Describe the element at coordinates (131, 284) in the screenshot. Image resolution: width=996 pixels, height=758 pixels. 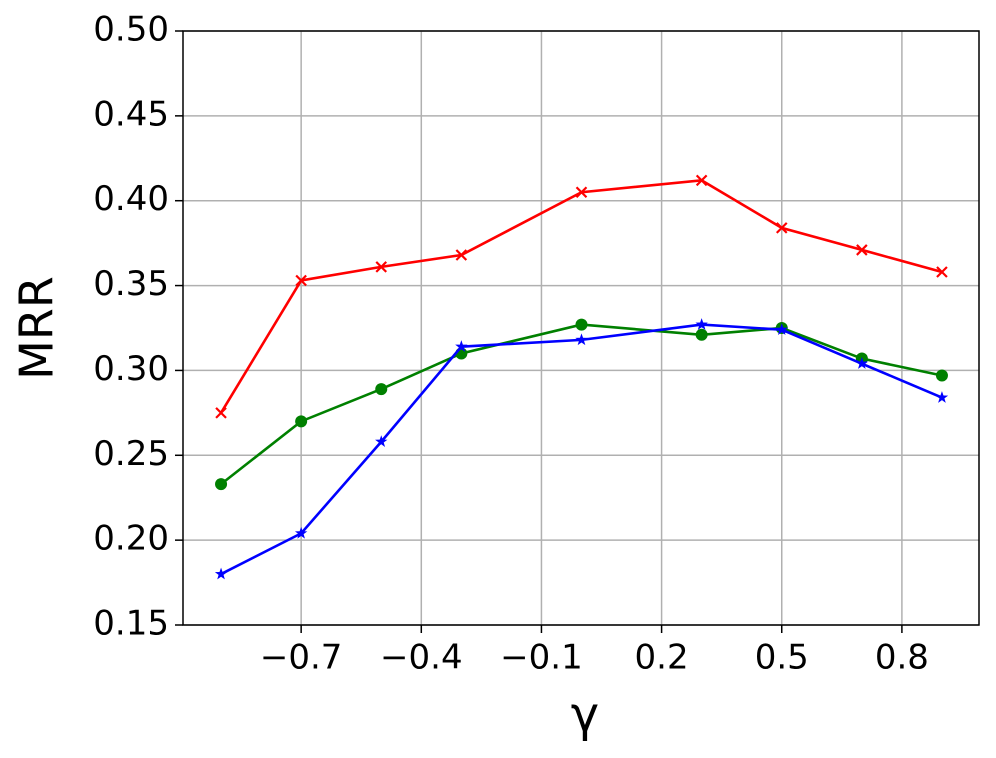
I see `y-tick-label: 0.35` at that location.